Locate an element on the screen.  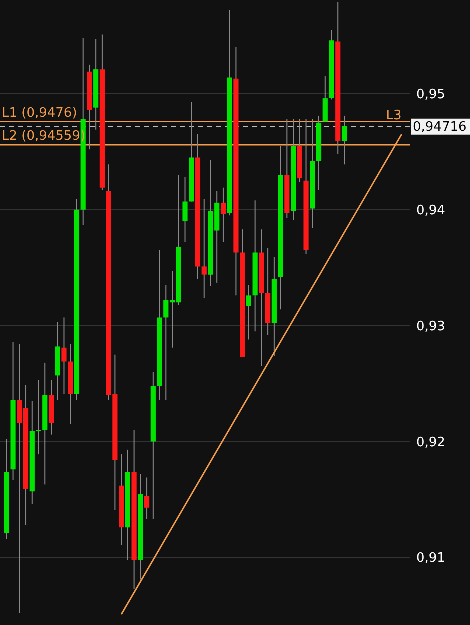
y-tick-label: 0,95 is located at coordinates (431, 94).